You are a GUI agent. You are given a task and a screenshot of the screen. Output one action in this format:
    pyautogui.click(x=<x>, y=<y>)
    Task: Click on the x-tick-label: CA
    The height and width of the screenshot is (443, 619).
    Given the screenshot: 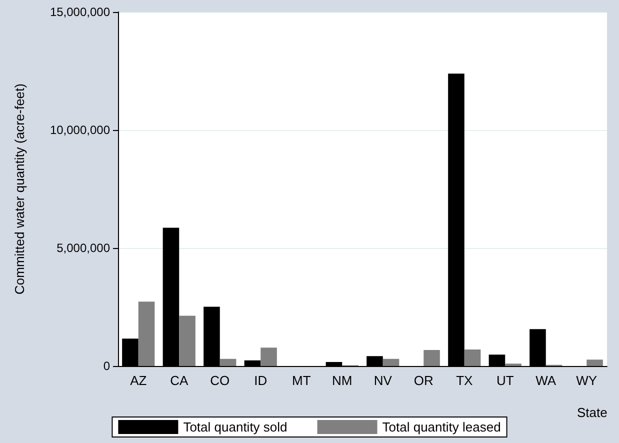 What is the action you would take?
    pyautogui.click(x=179, y=380)
    